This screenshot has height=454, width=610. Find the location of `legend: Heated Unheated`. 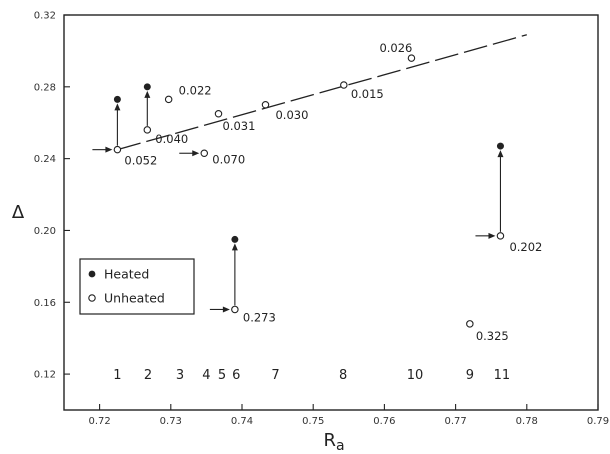

legend: Heated Unheated is located at coordinates (137, 286).